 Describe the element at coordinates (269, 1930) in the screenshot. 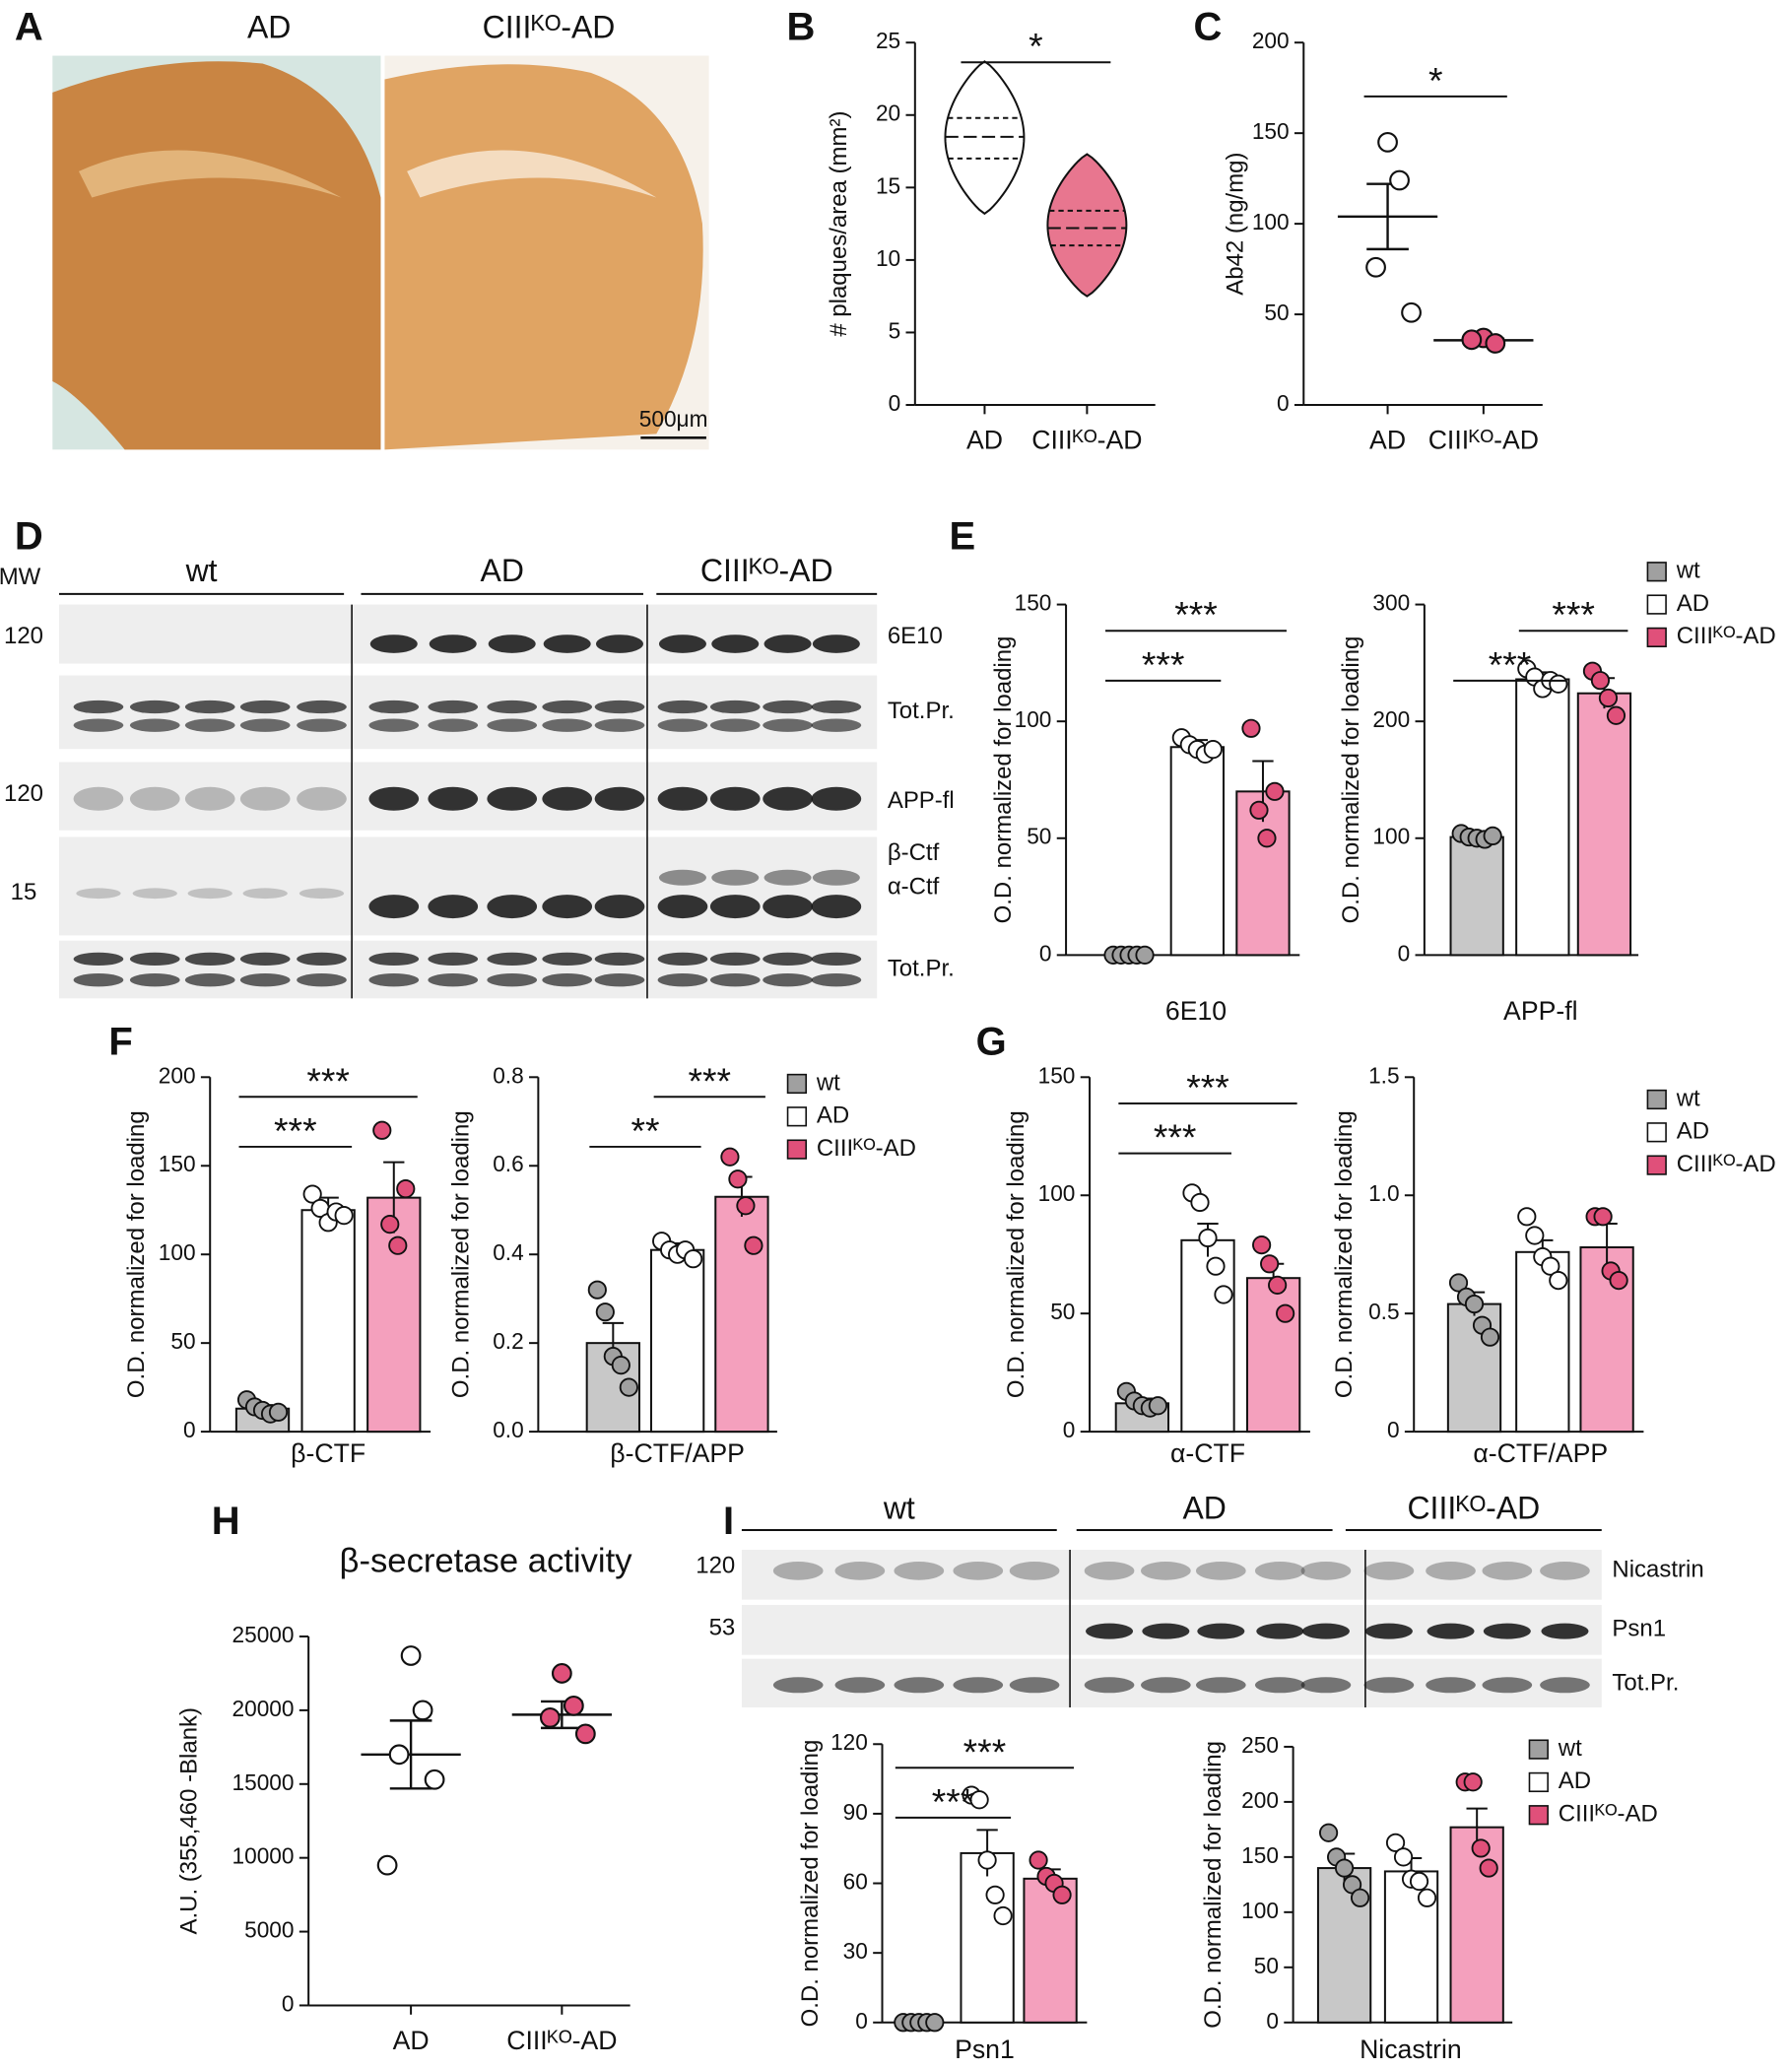

I see `y-tick-label: 5000` at that location.